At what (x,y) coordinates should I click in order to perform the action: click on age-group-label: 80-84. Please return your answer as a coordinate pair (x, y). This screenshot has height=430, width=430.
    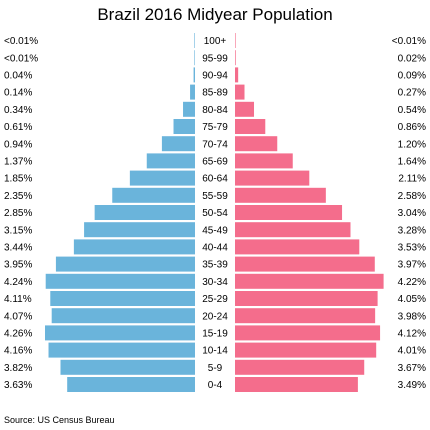
    Looking at the image, I should click on (215, 110).